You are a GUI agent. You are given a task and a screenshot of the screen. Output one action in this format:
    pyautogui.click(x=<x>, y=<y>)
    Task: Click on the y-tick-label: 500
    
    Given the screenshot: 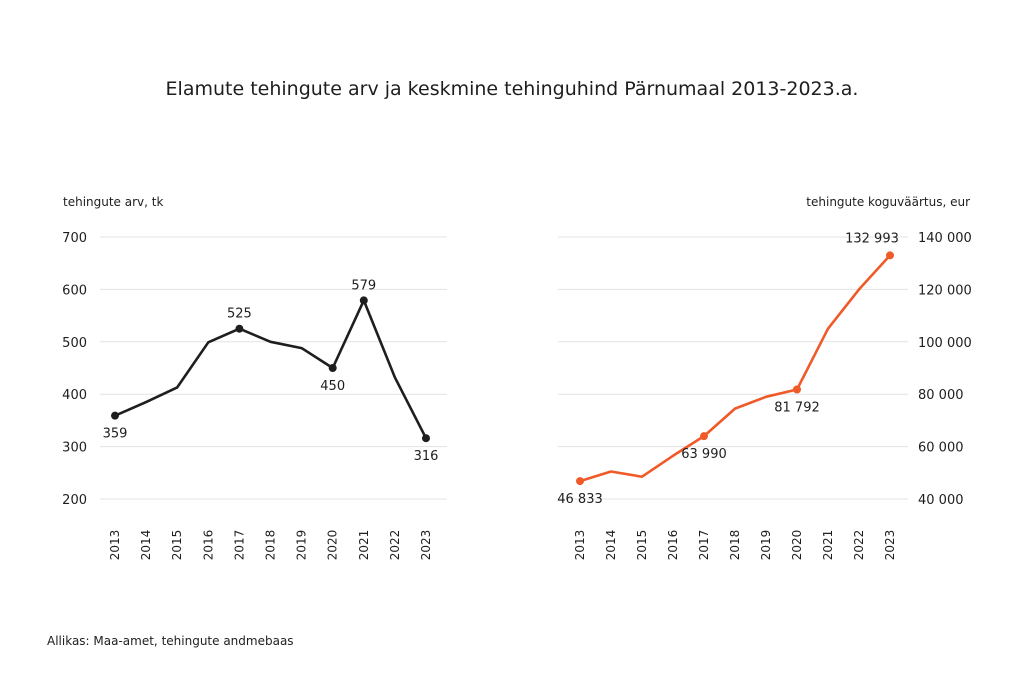 What is the action you would take?
    pyautogui.click(x=74, y=343)
    